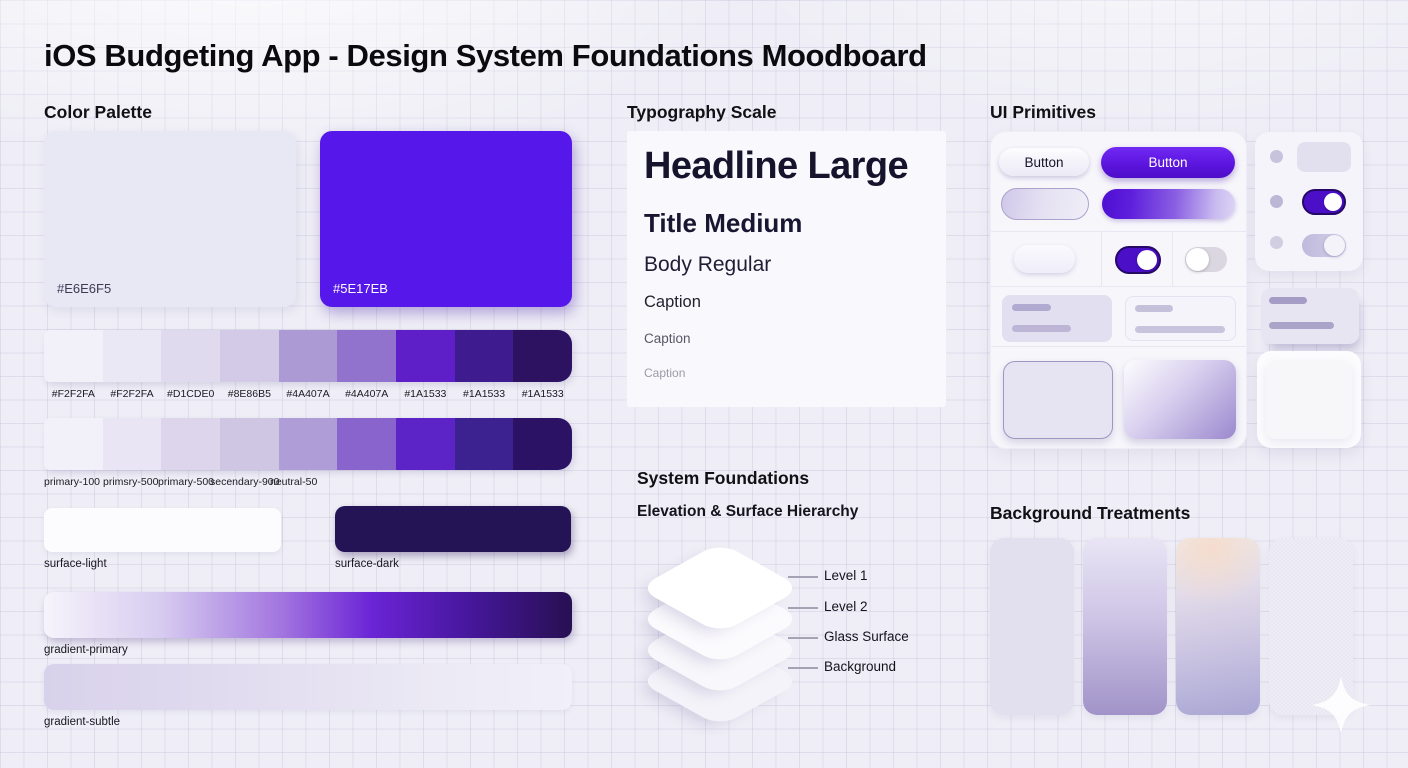 The height and width of the screenshot is (768, 1408). I want to click on type-sample-caption-3: Caption, so click(665, 373).